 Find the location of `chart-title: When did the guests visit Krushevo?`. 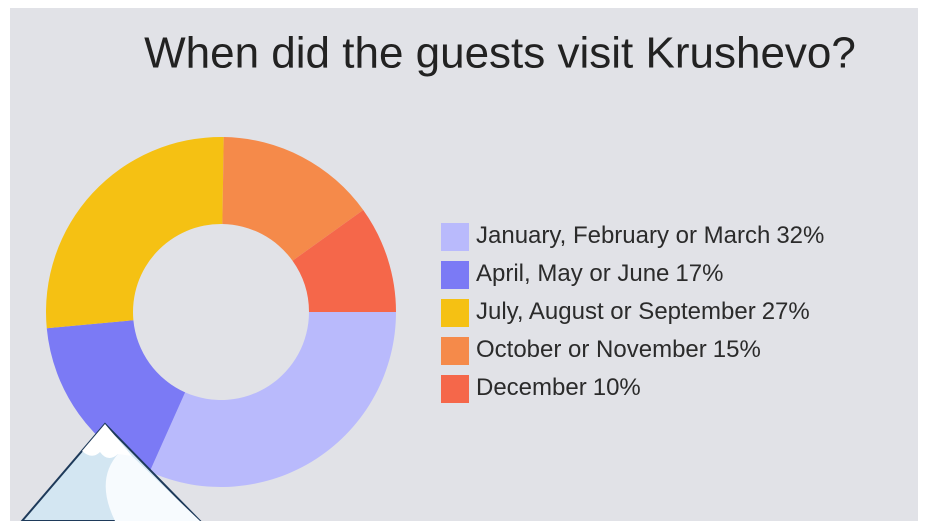

chart-title: When did the guests visit Krushevo? is located at coordinates (500, 53).